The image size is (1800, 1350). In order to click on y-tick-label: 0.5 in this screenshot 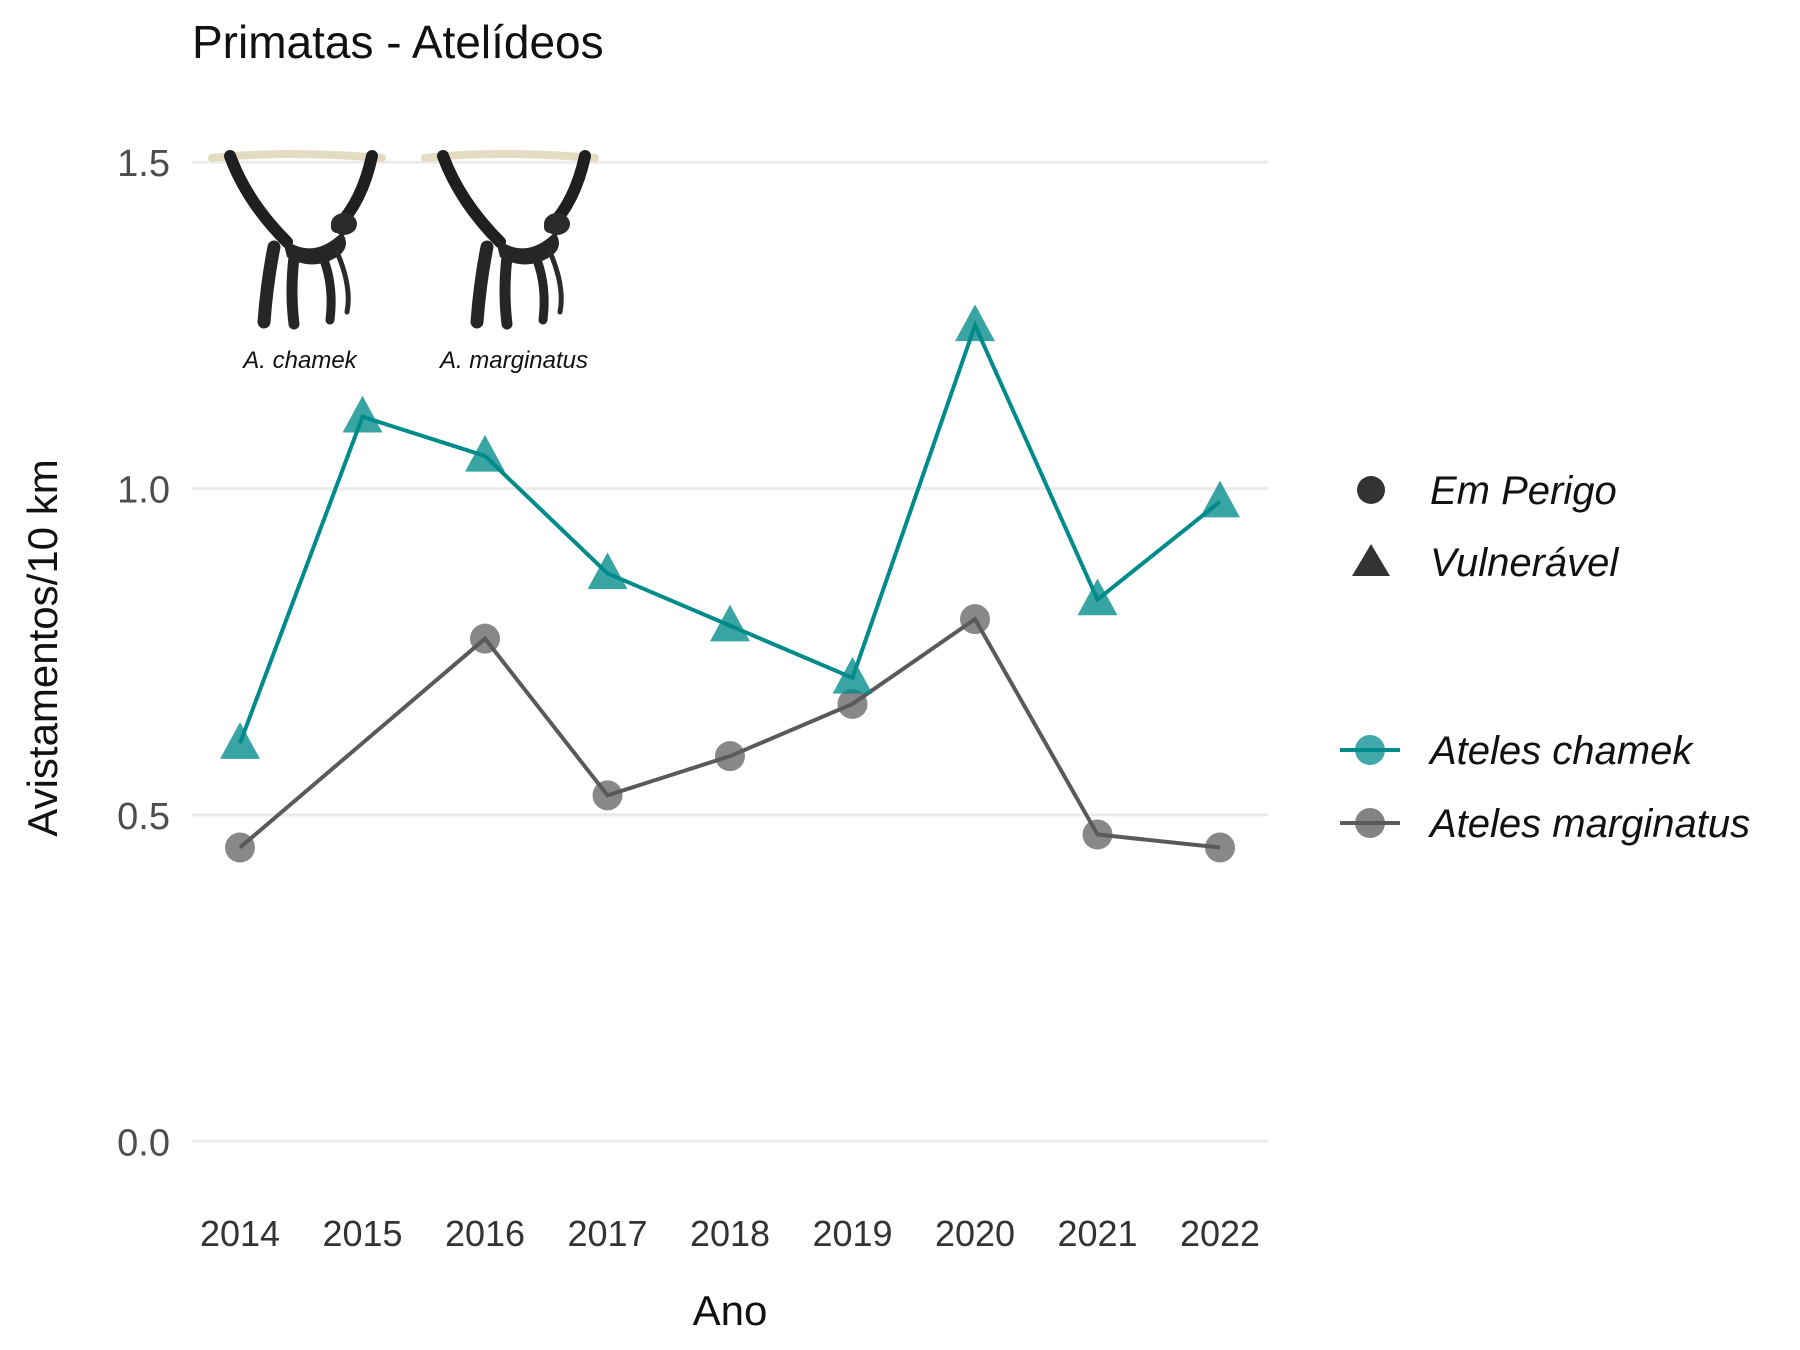, I will do `click(143, 817)`.